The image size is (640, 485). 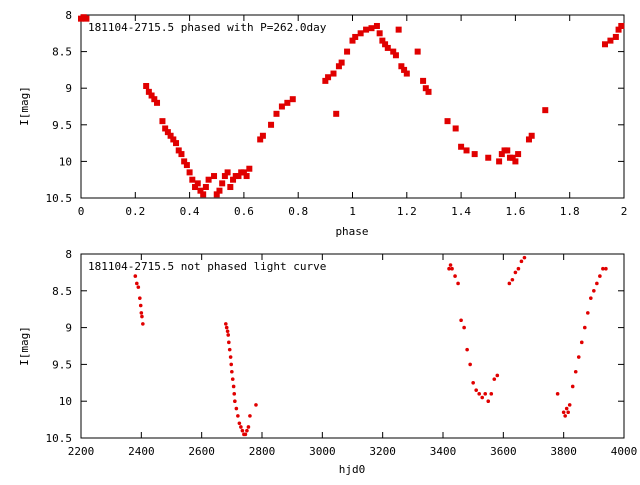 What do you see at coordinates (298, 211) in the screenshot?
I see `phased-x-tick-label: 0.8` at bounding box center [298, 211].